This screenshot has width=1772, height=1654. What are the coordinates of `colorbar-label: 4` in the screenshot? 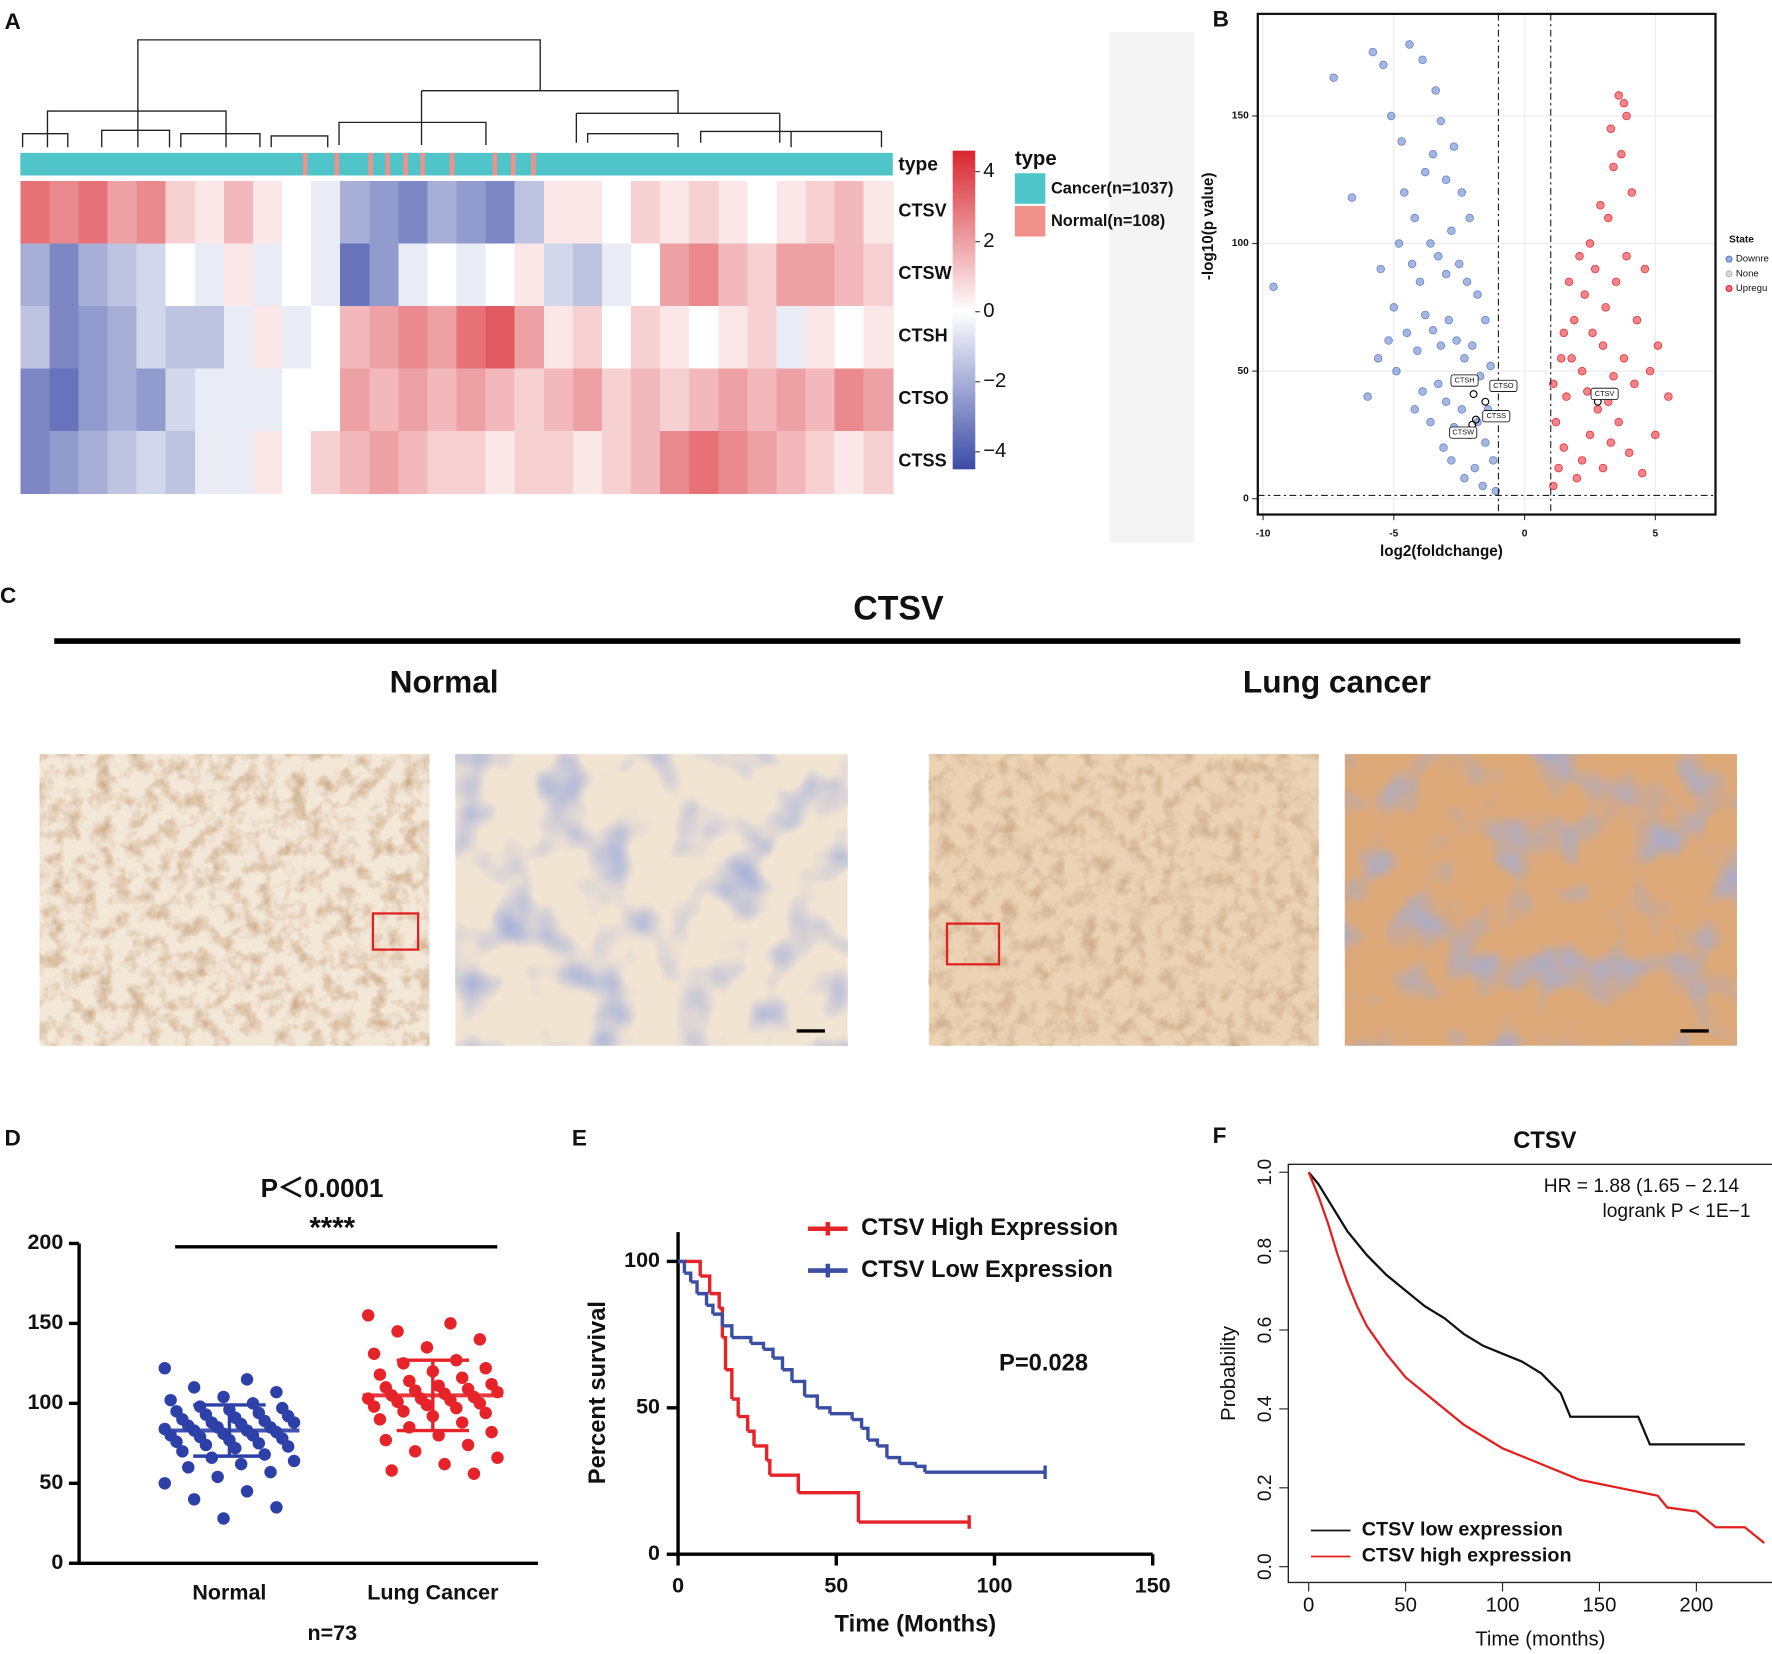 It's located at (988, 171).